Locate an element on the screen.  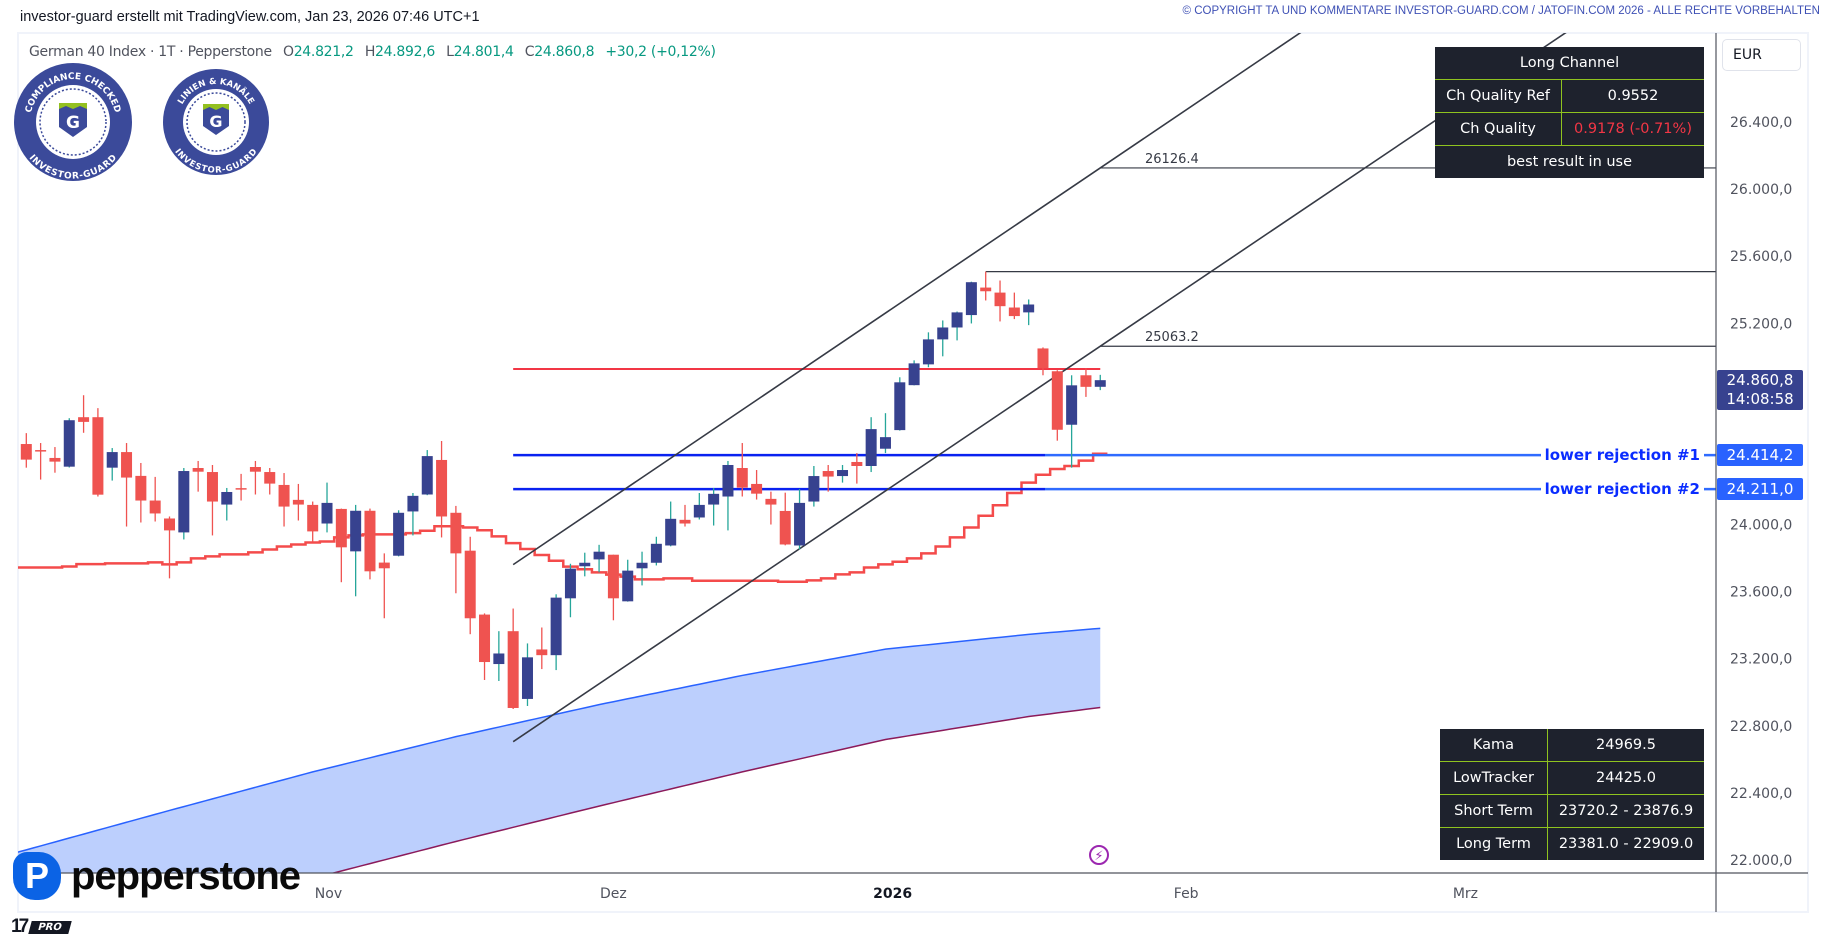
close-label: C is located at coordinates (529, 52).